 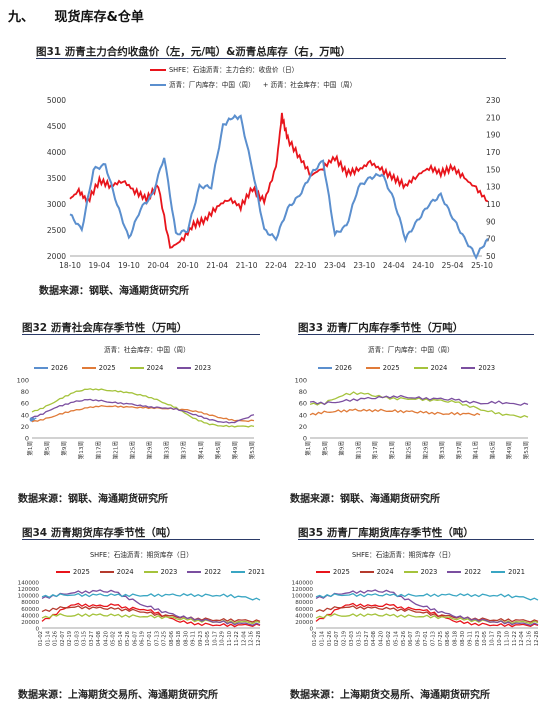 I want to click on fig31-x-tick: 19-04, so click(x=100, y=265).